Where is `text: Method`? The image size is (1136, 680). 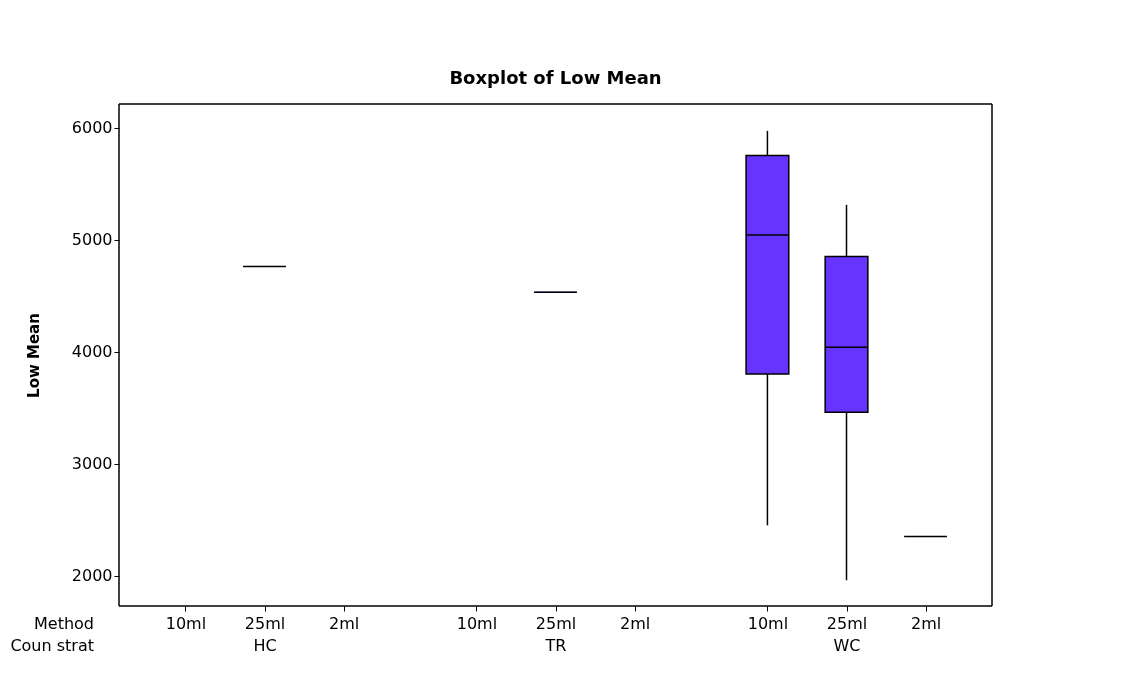
text: Method is located at coordinates (63, 623).